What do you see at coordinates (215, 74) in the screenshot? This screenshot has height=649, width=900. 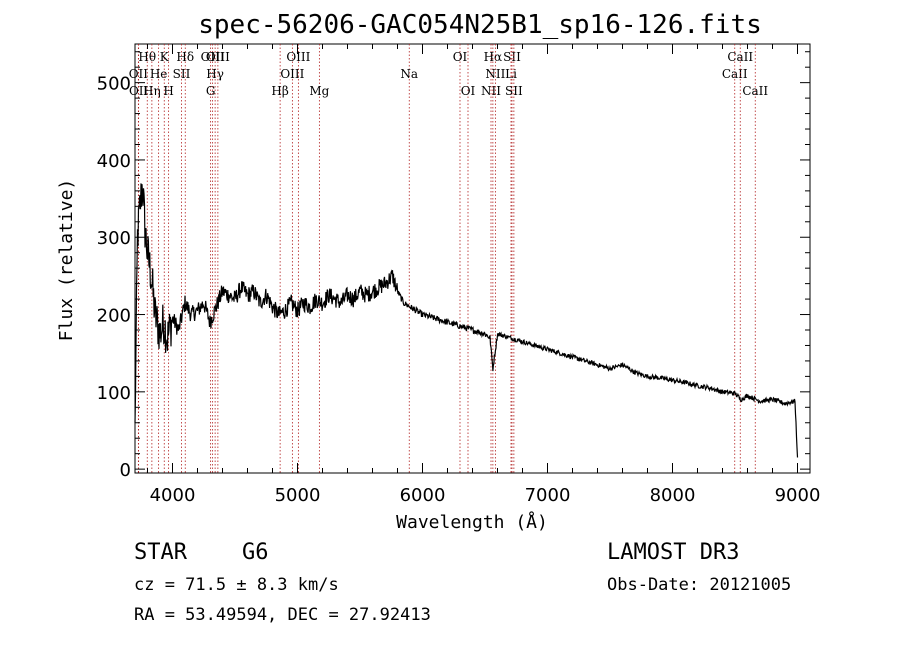 I see `spectral-line-label: Hγ` at bounding box center [215, 74].